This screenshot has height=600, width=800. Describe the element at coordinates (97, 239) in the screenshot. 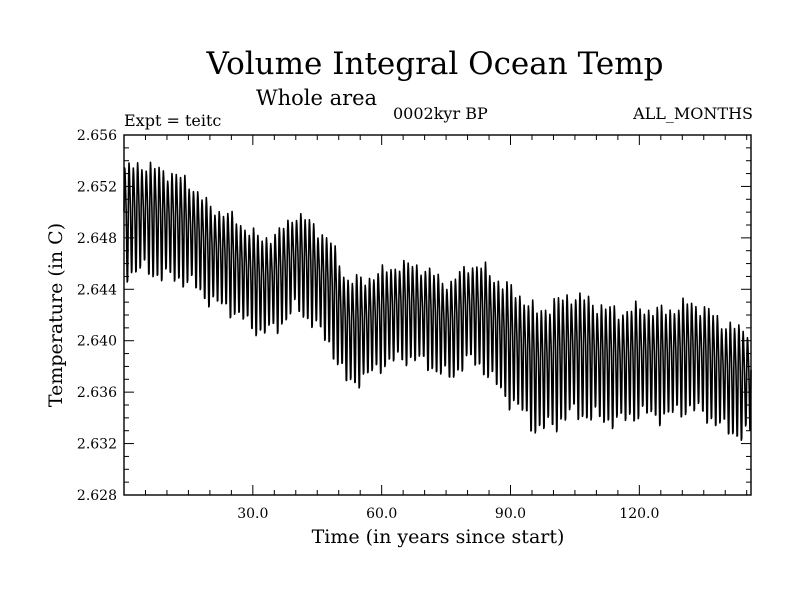

I see `y-tick-label: 2.648` at that location.